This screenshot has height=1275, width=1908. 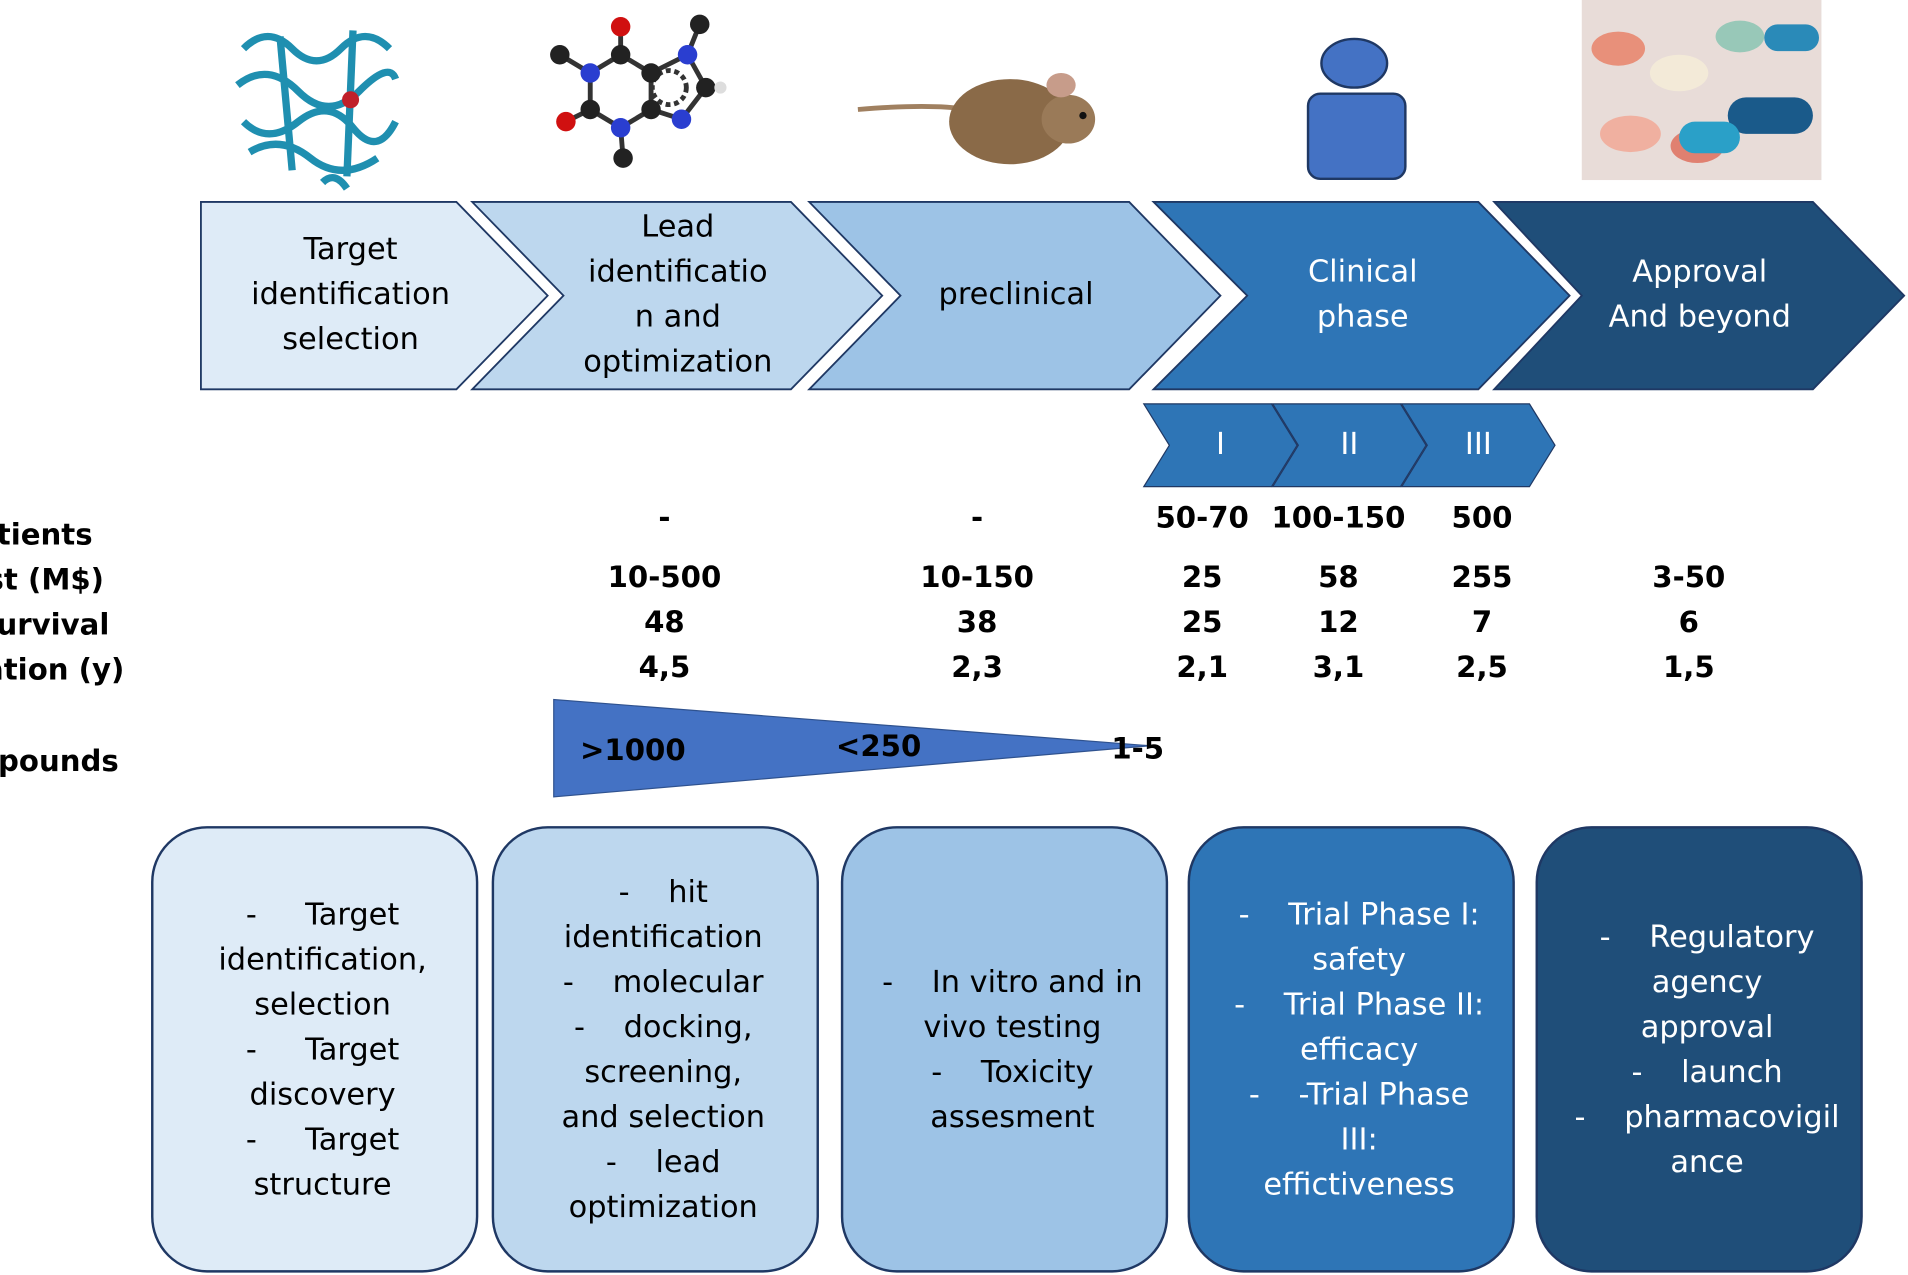 I want to click on description-line: selection, so click(x=322, y=1005).